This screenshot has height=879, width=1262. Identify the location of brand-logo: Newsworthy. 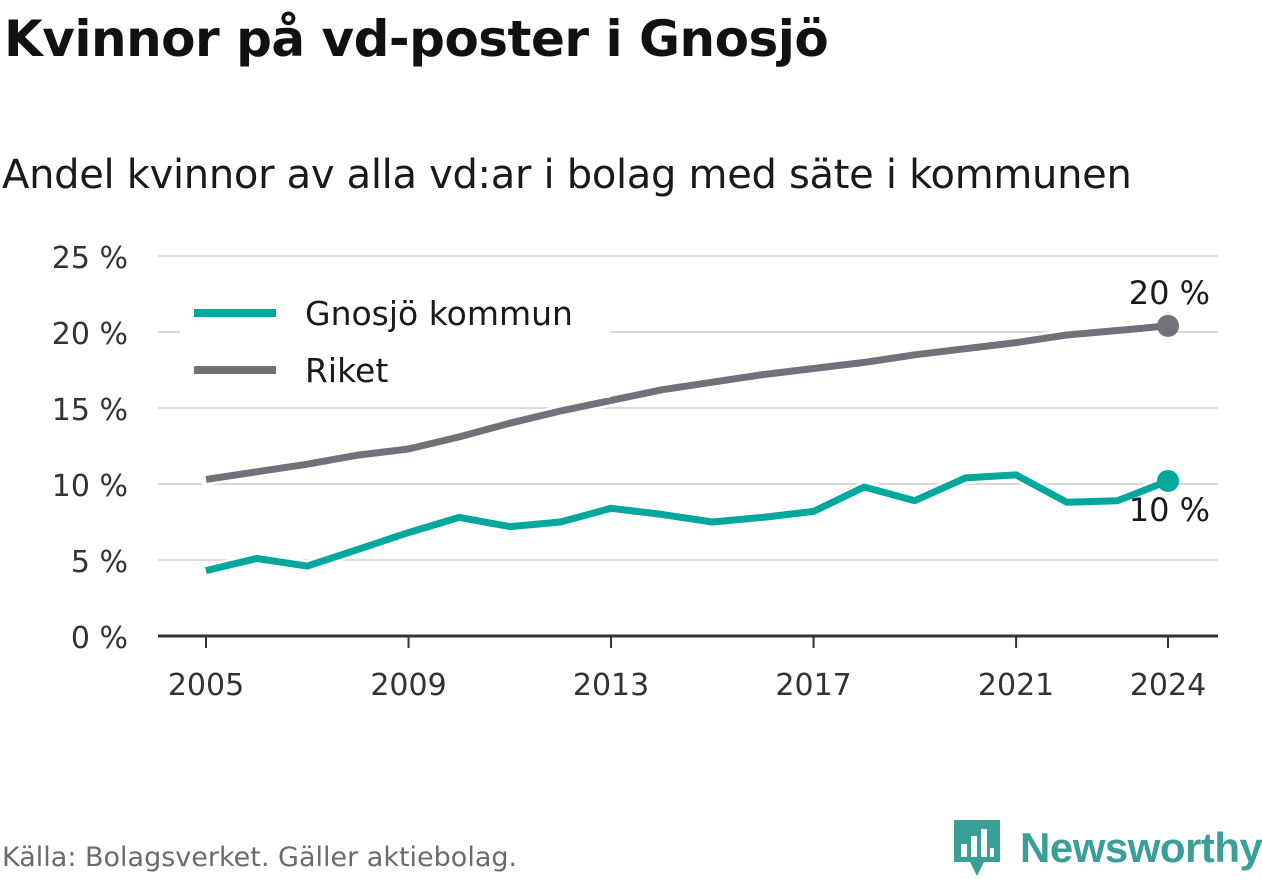
(1107, 848).